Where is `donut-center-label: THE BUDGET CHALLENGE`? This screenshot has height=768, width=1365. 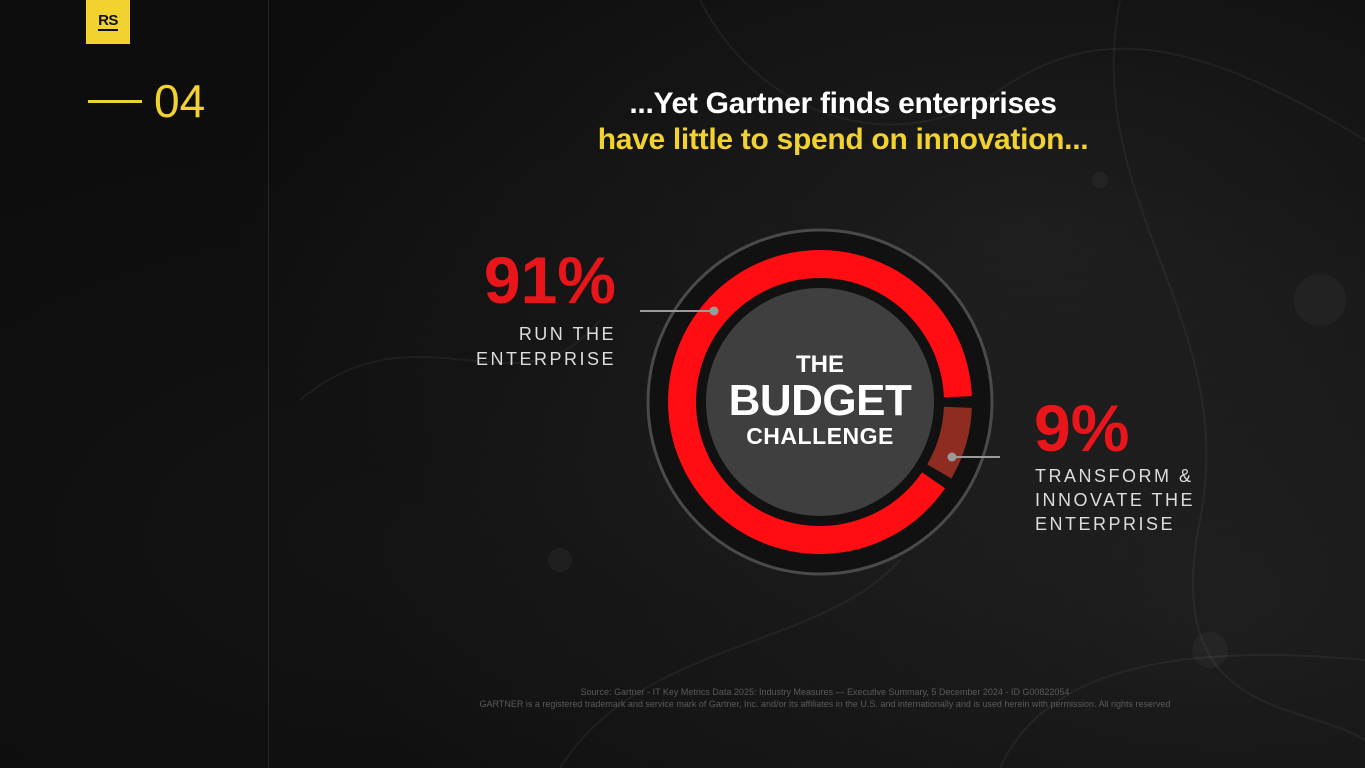 donut-center-label: THE BUDGET CHALLENGE is located at coordinates (820, 400).